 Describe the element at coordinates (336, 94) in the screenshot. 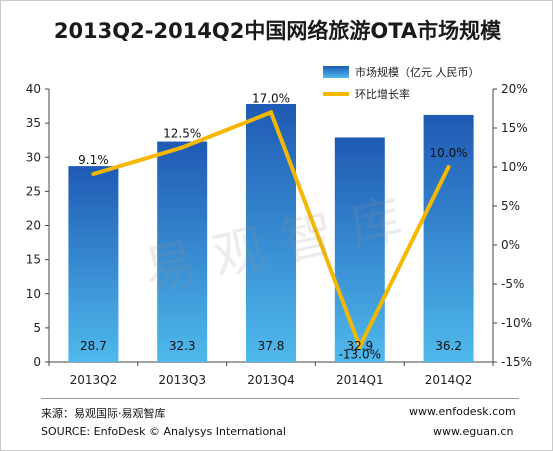

I see `legend-line-swatch` at that location.